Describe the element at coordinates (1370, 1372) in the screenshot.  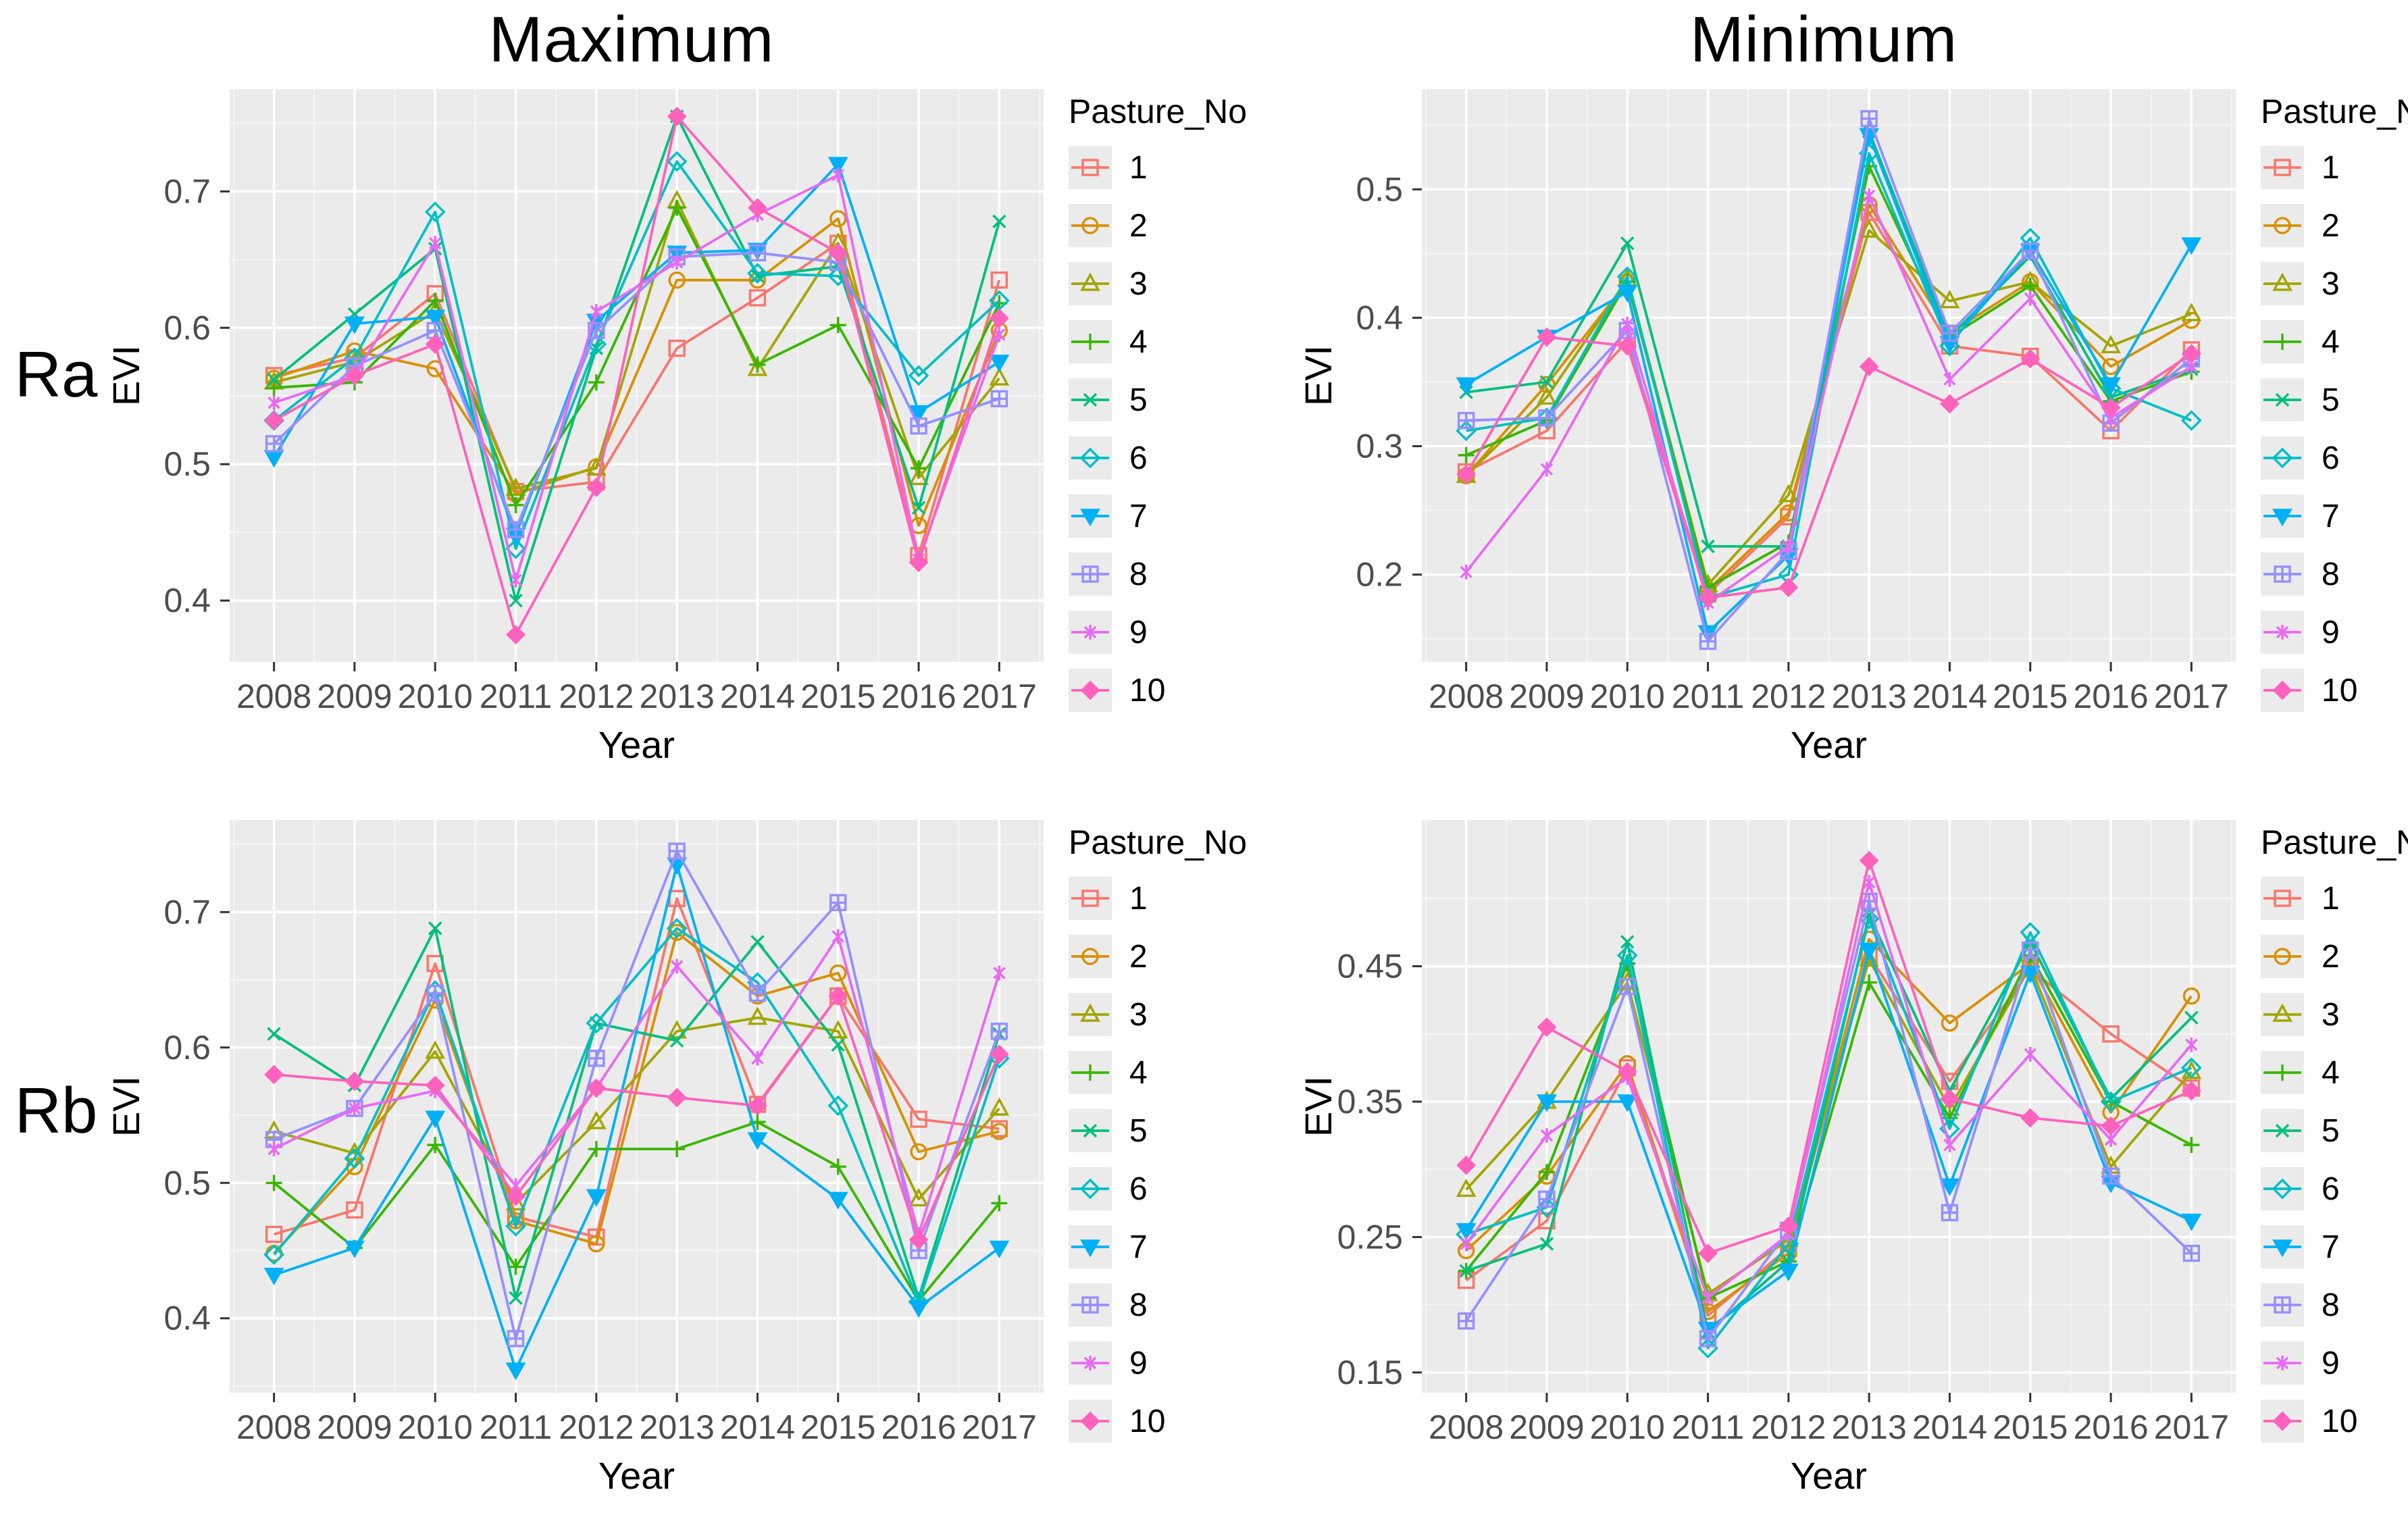
I see `svg-text: 0.15` at that location.